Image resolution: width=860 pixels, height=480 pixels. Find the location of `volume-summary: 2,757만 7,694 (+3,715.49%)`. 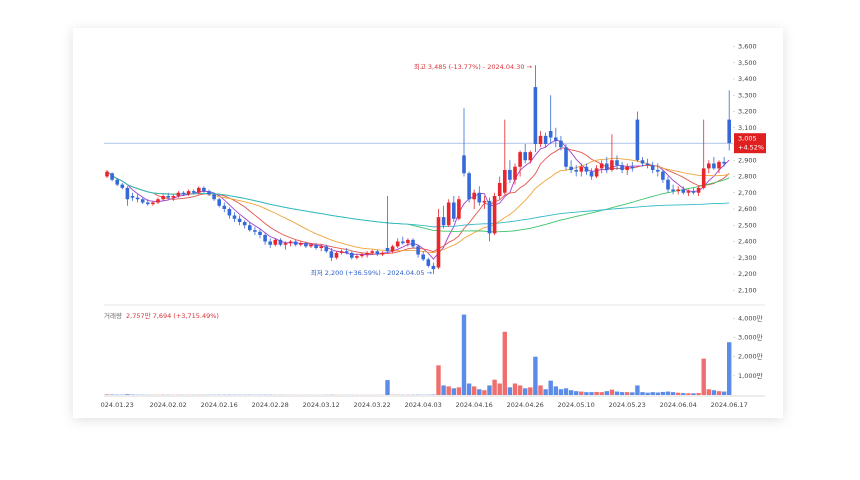

volume-summary: 2,757만 7,694 (+3,715.49%) is located at coordinates (172, 315).